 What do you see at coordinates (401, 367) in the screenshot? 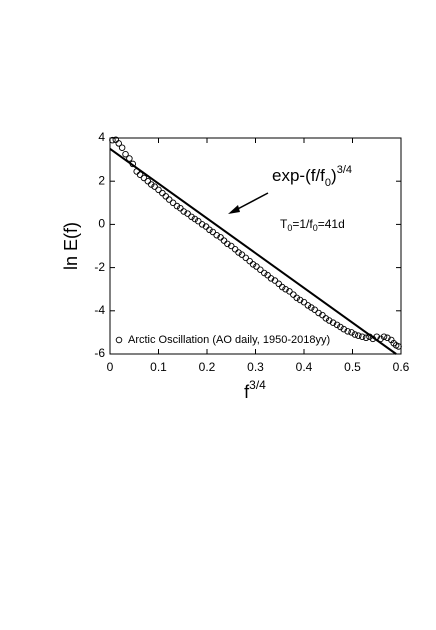
I see `x-tick-label: 0.6` at bounding box center [401, 367].